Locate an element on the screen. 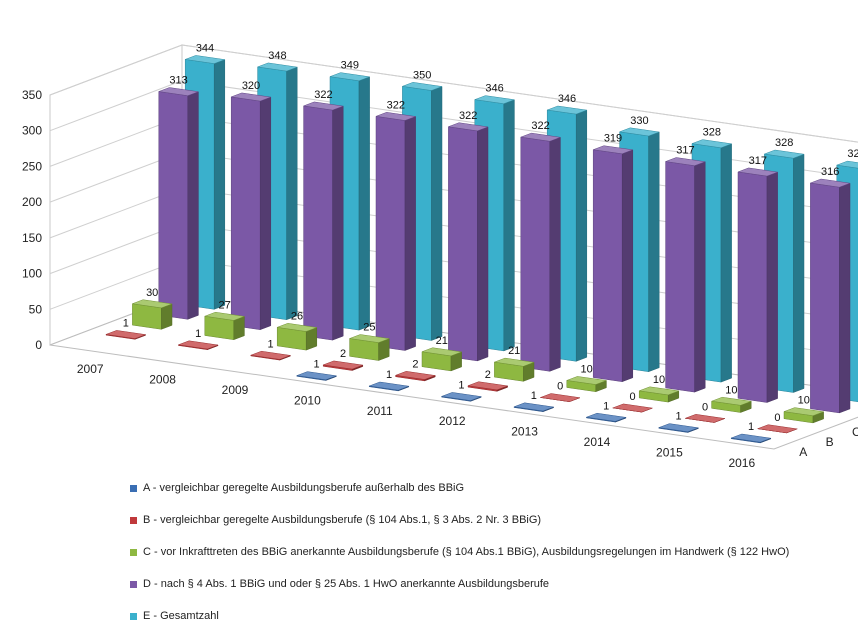  data-label: 317 is located at coordinates (685, 151).